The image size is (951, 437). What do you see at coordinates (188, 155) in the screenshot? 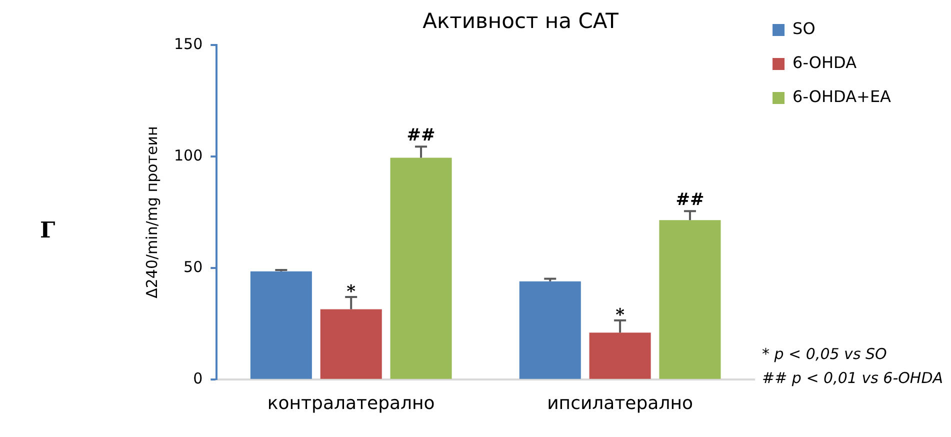
I see `y-tick-label: 100` at bounding box center [188, 155].